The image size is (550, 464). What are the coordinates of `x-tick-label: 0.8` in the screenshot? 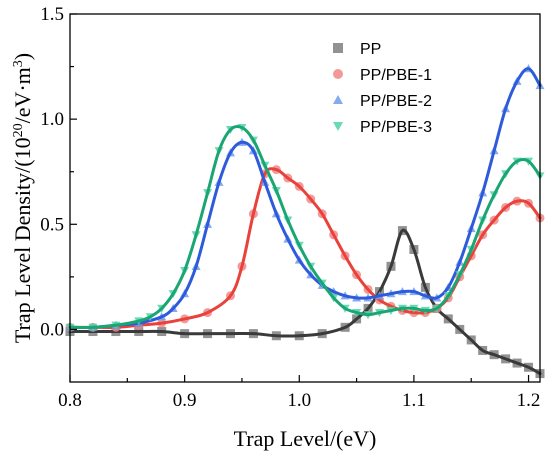 It's located at (70, 400).